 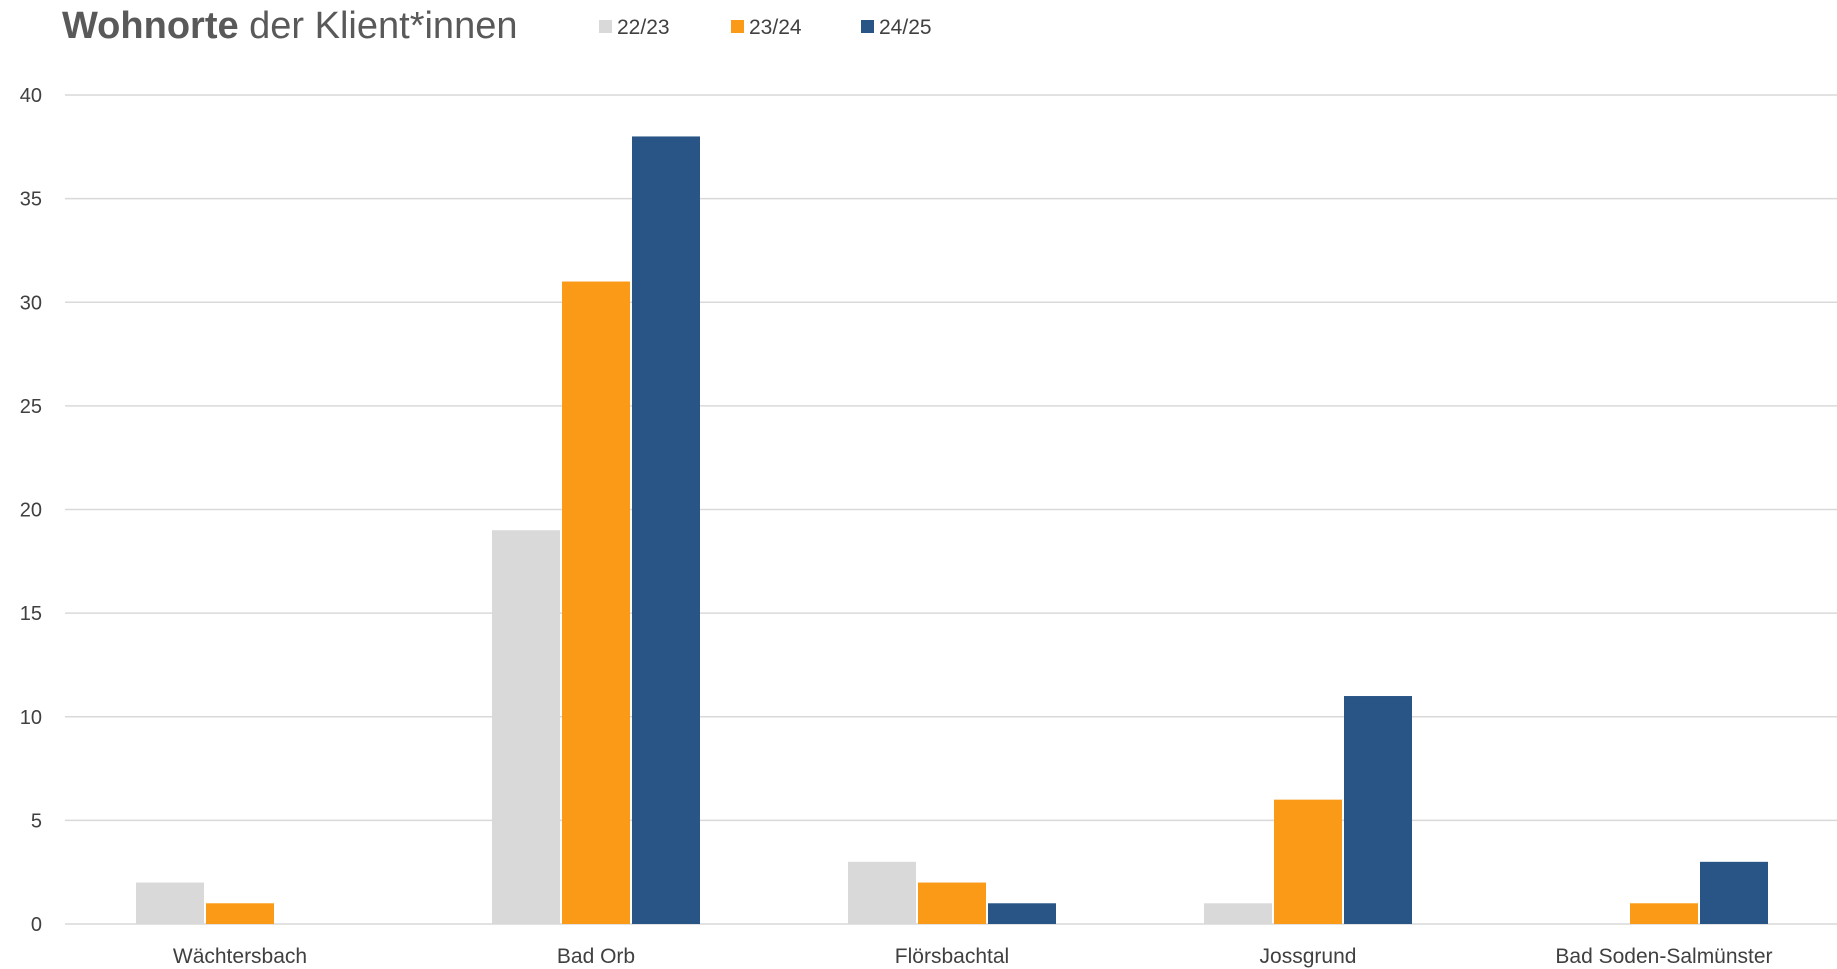 I want to click on x-category-label: Jossgrund, so click(x=1308, y=956).